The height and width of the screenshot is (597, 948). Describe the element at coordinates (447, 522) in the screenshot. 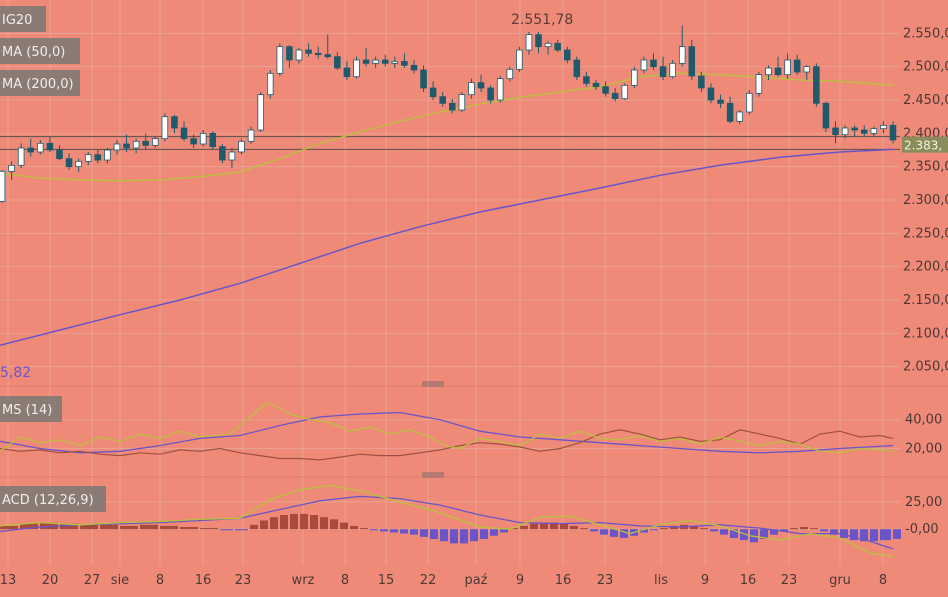

I see `macd-signal-line` at that location.